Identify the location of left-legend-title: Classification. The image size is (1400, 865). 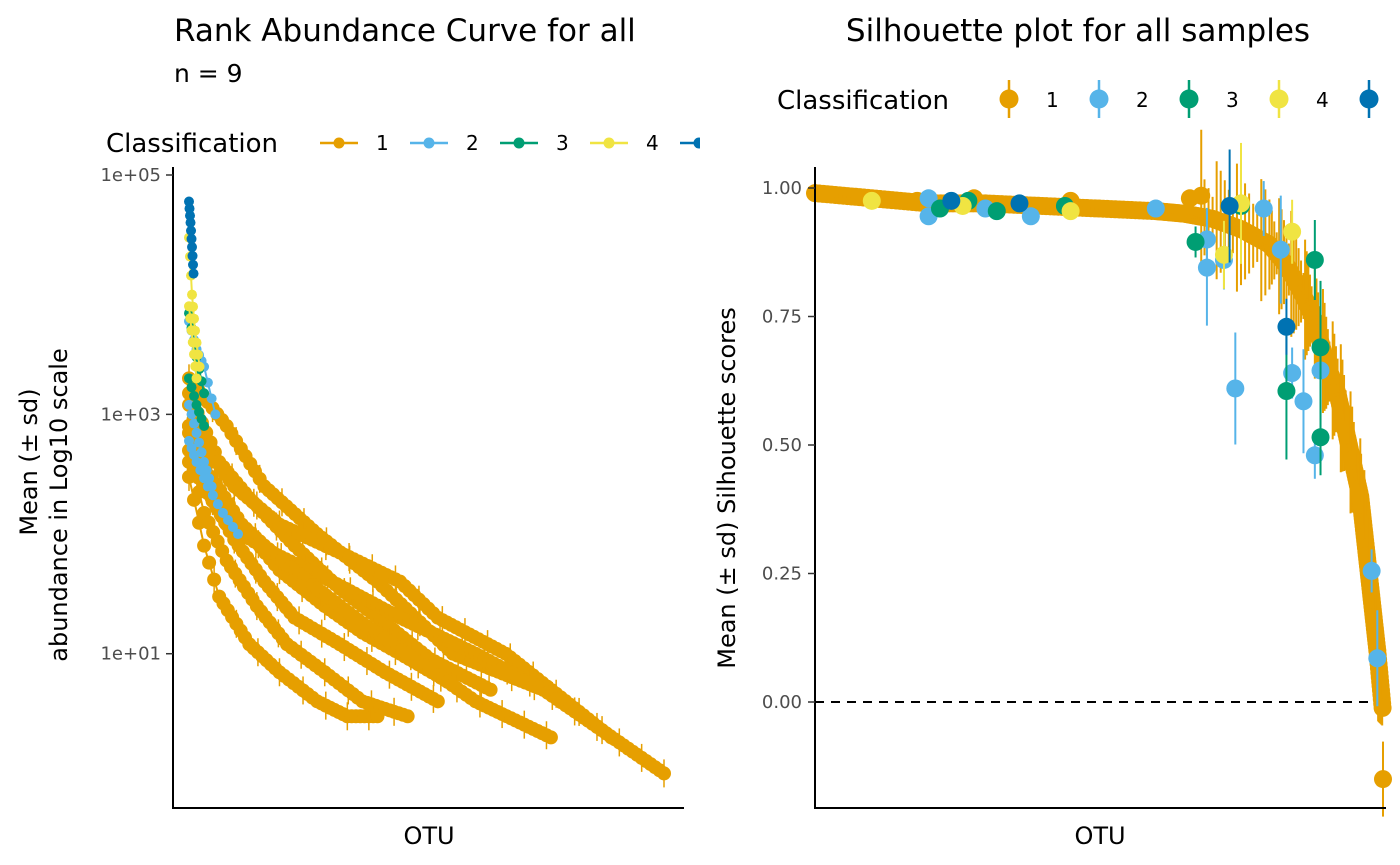
(192, 144).